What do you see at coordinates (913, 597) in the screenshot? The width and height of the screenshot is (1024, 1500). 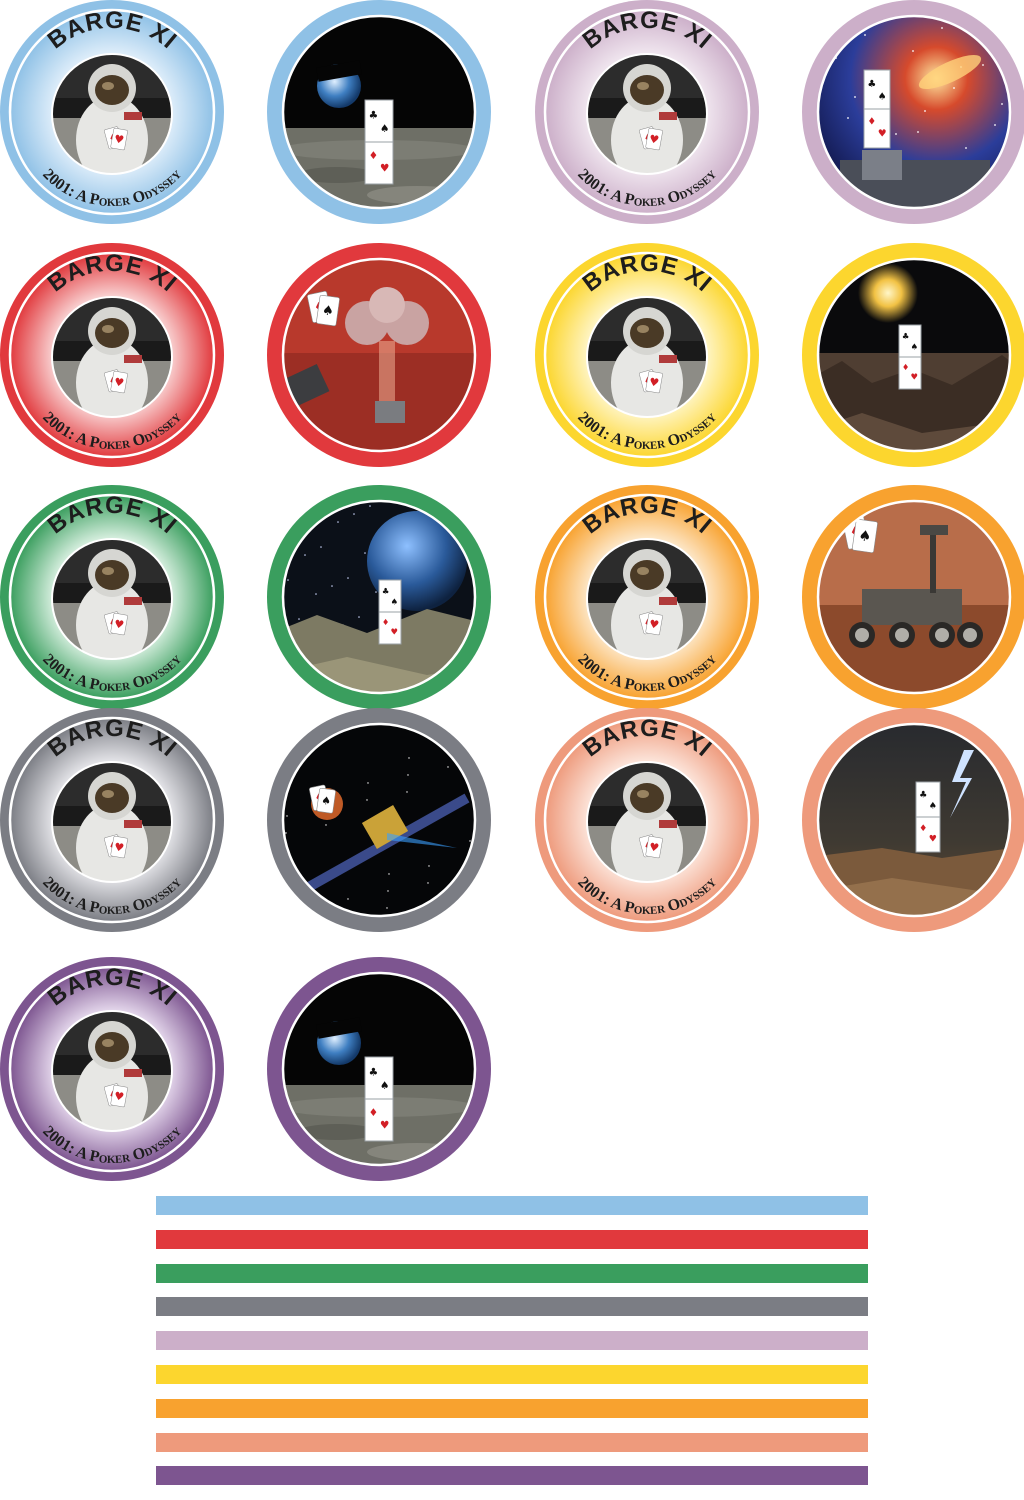 I see `chip-scene-mars-rover: ♦♠` at bounding box center [913, 597].